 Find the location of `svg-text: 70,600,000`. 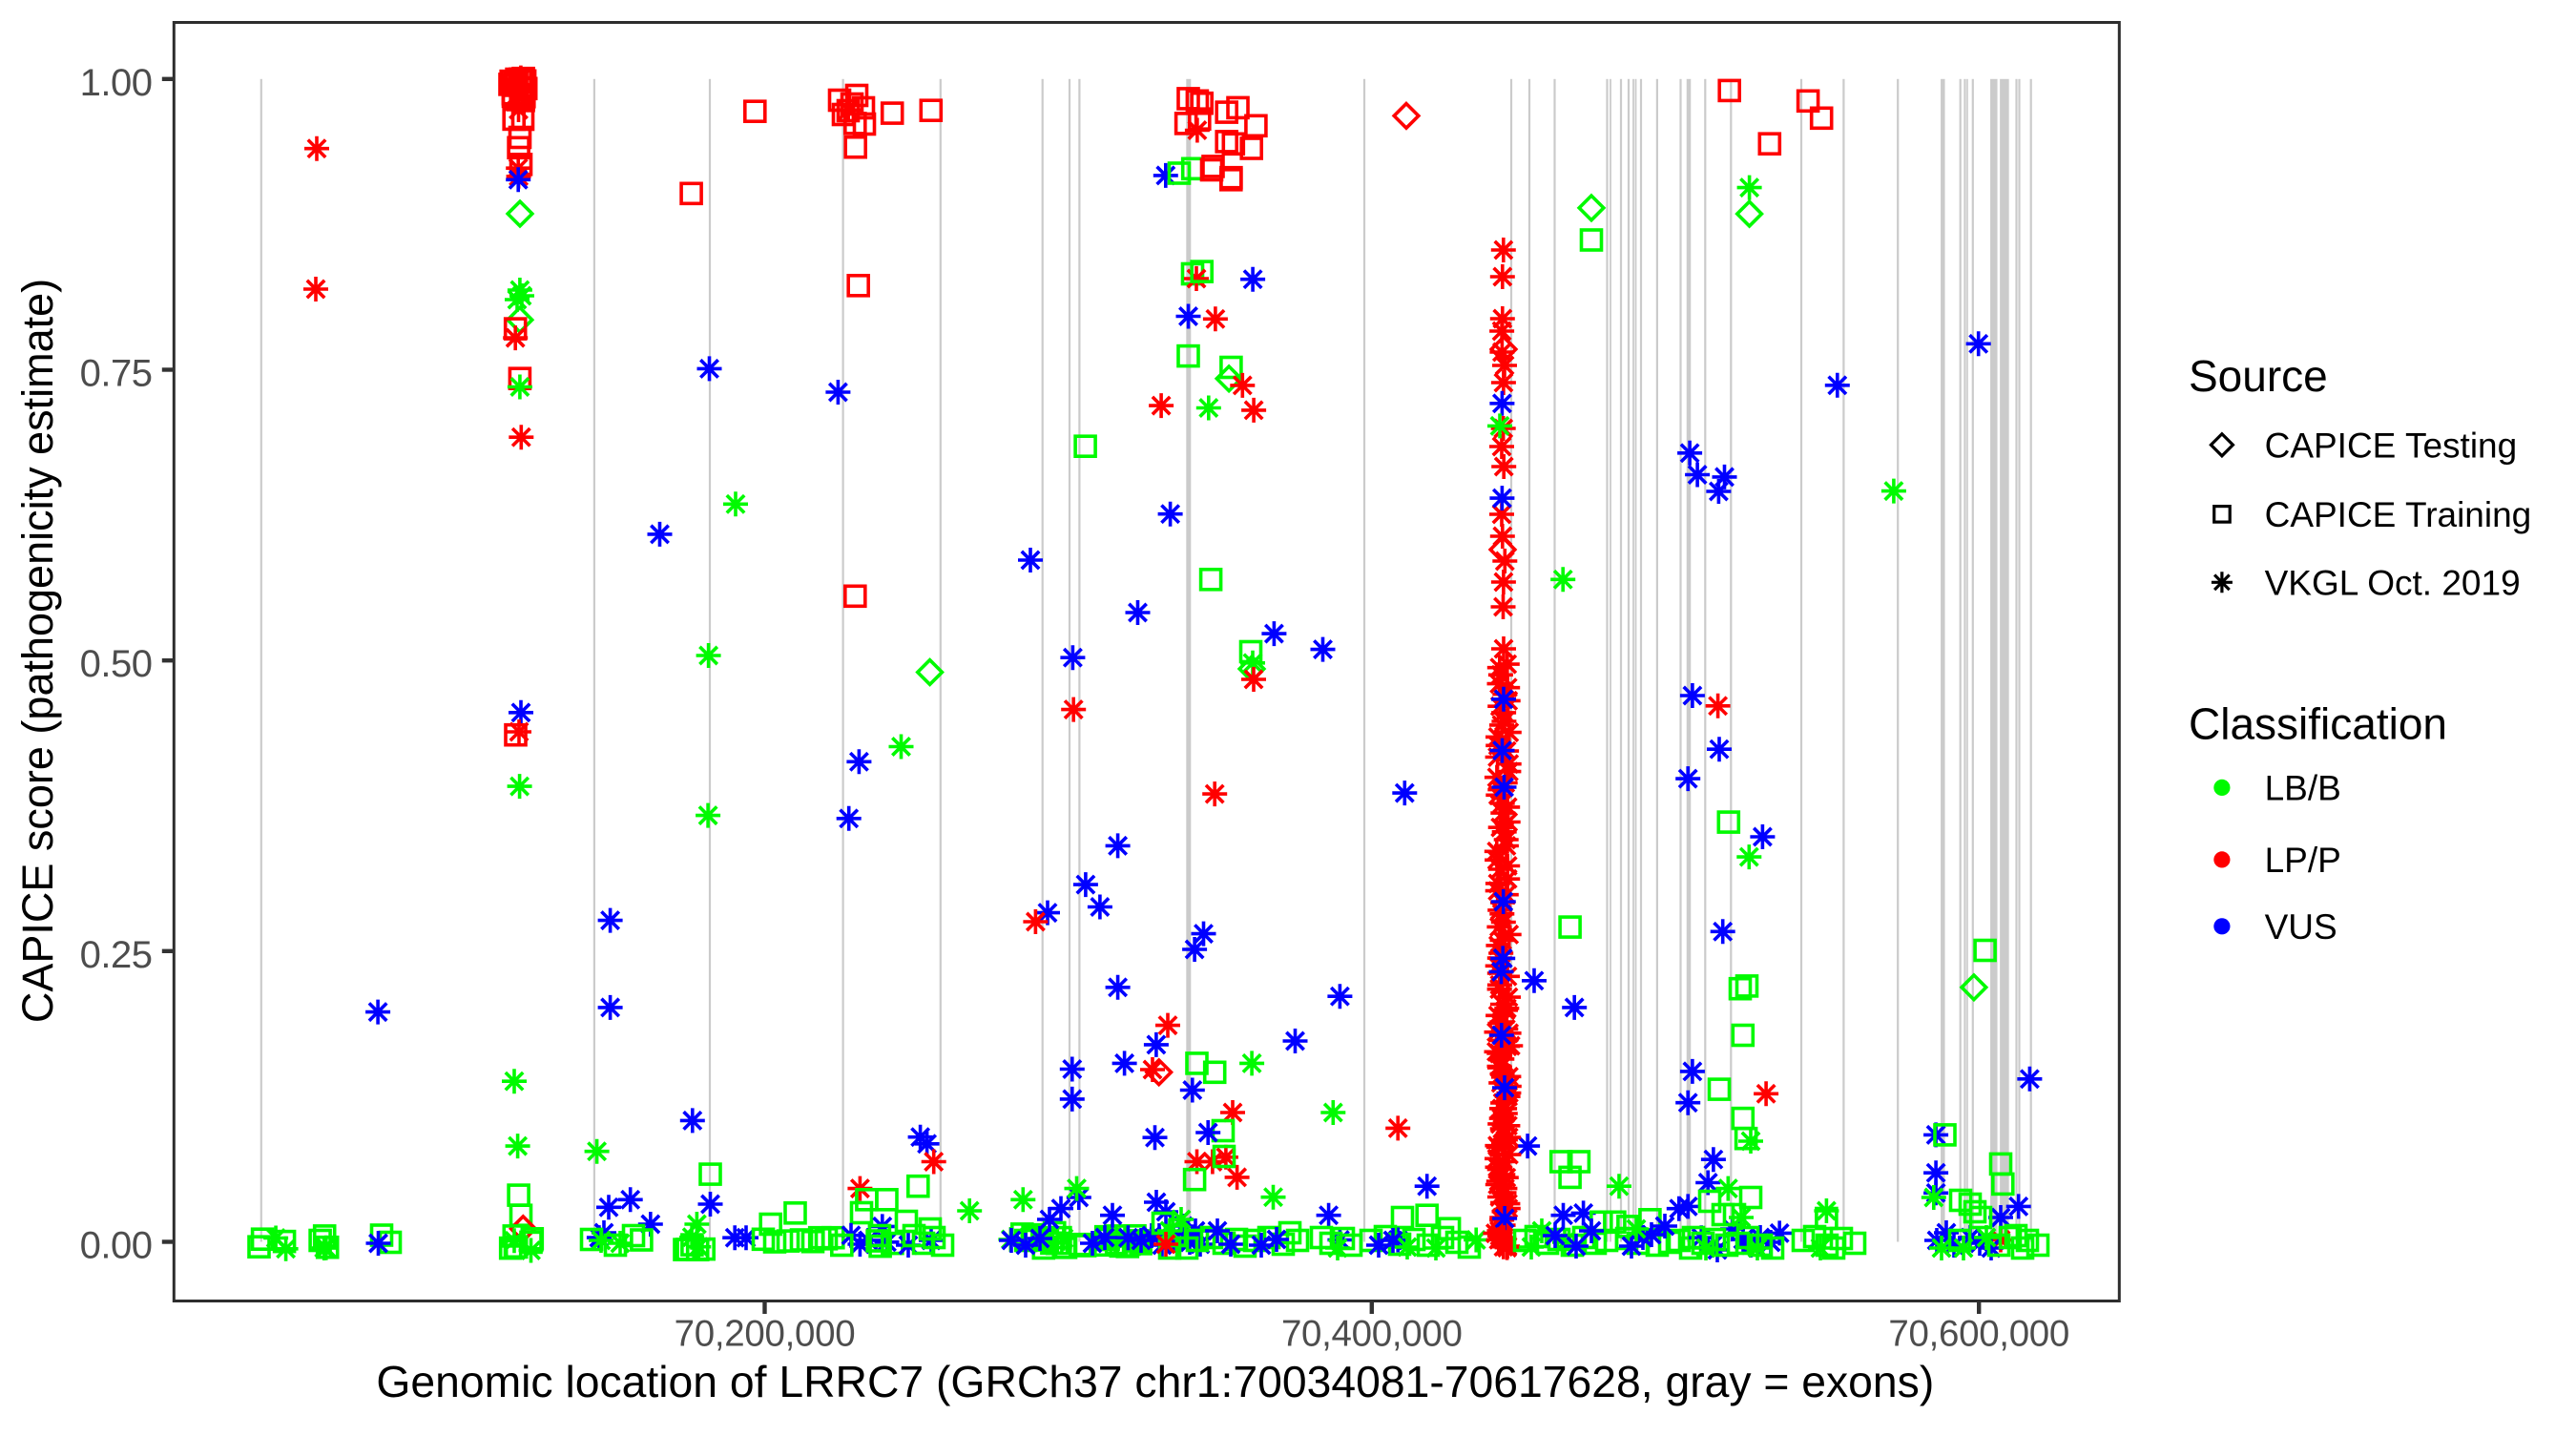

svg-text: 70,600,000 is located at coordinates (1978, 1334).